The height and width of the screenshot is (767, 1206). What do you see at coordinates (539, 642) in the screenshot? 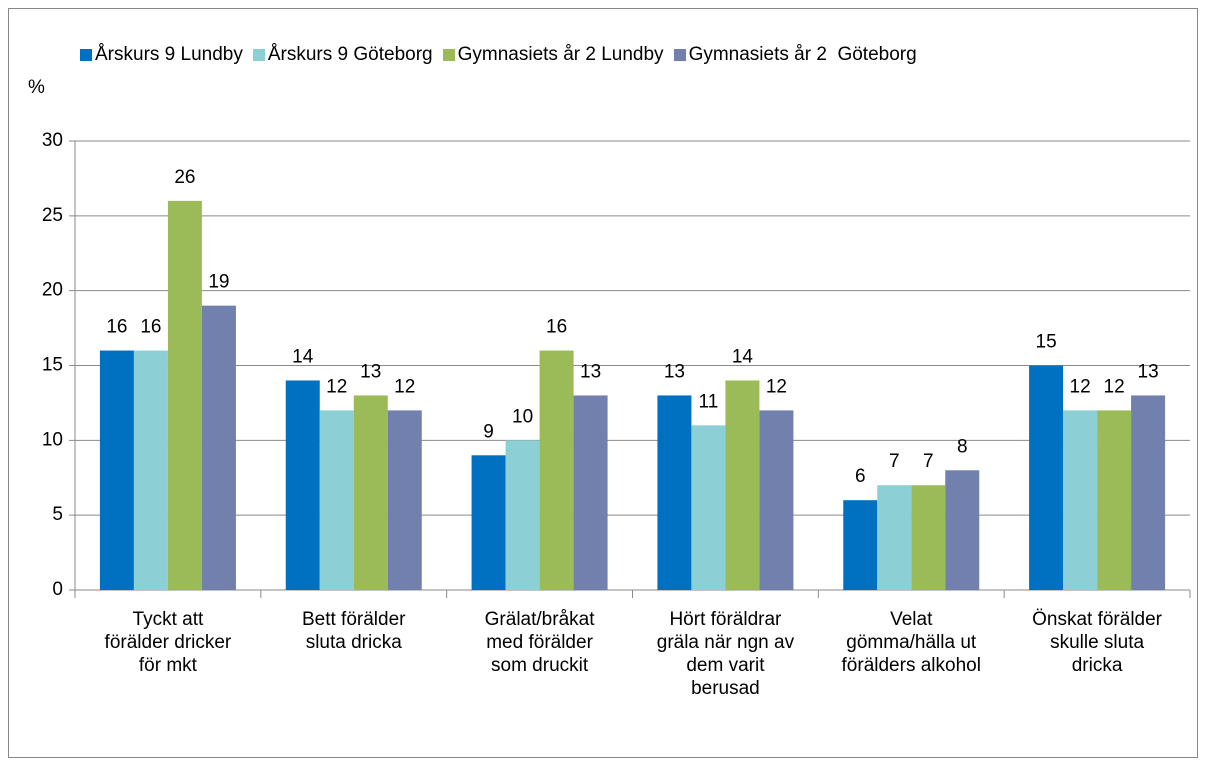
I see `x-tick-label: Grälat/bråkat med förälder som druckit` at bounding box center [539, 642].